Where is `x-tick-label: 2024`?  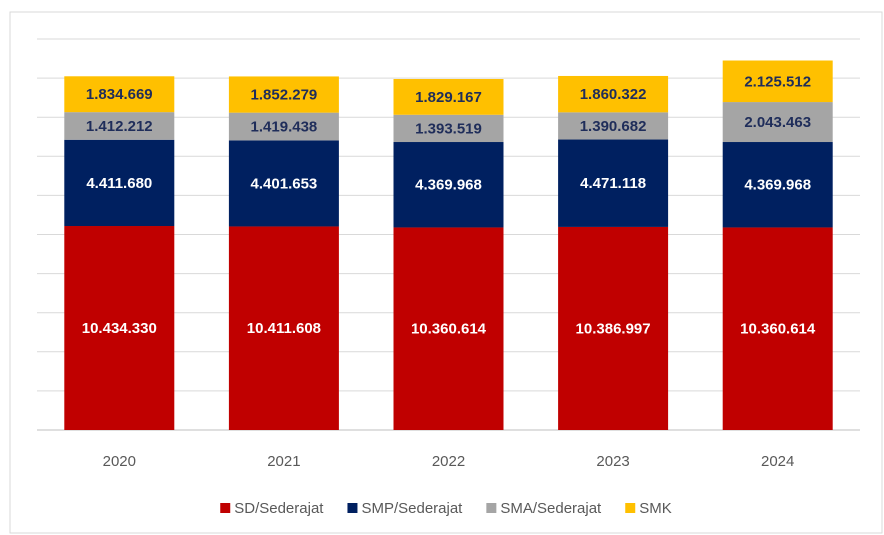 x-tick-label: 2024 is located at coordinates (777, 461).